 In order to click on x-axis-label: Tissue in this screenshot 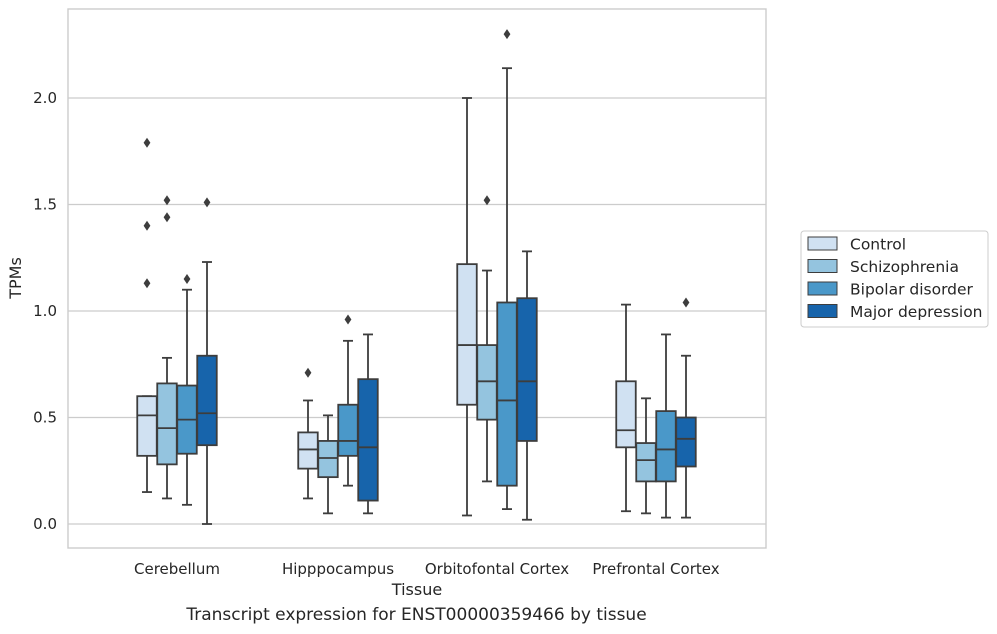, I will do `click(416, 589)`.